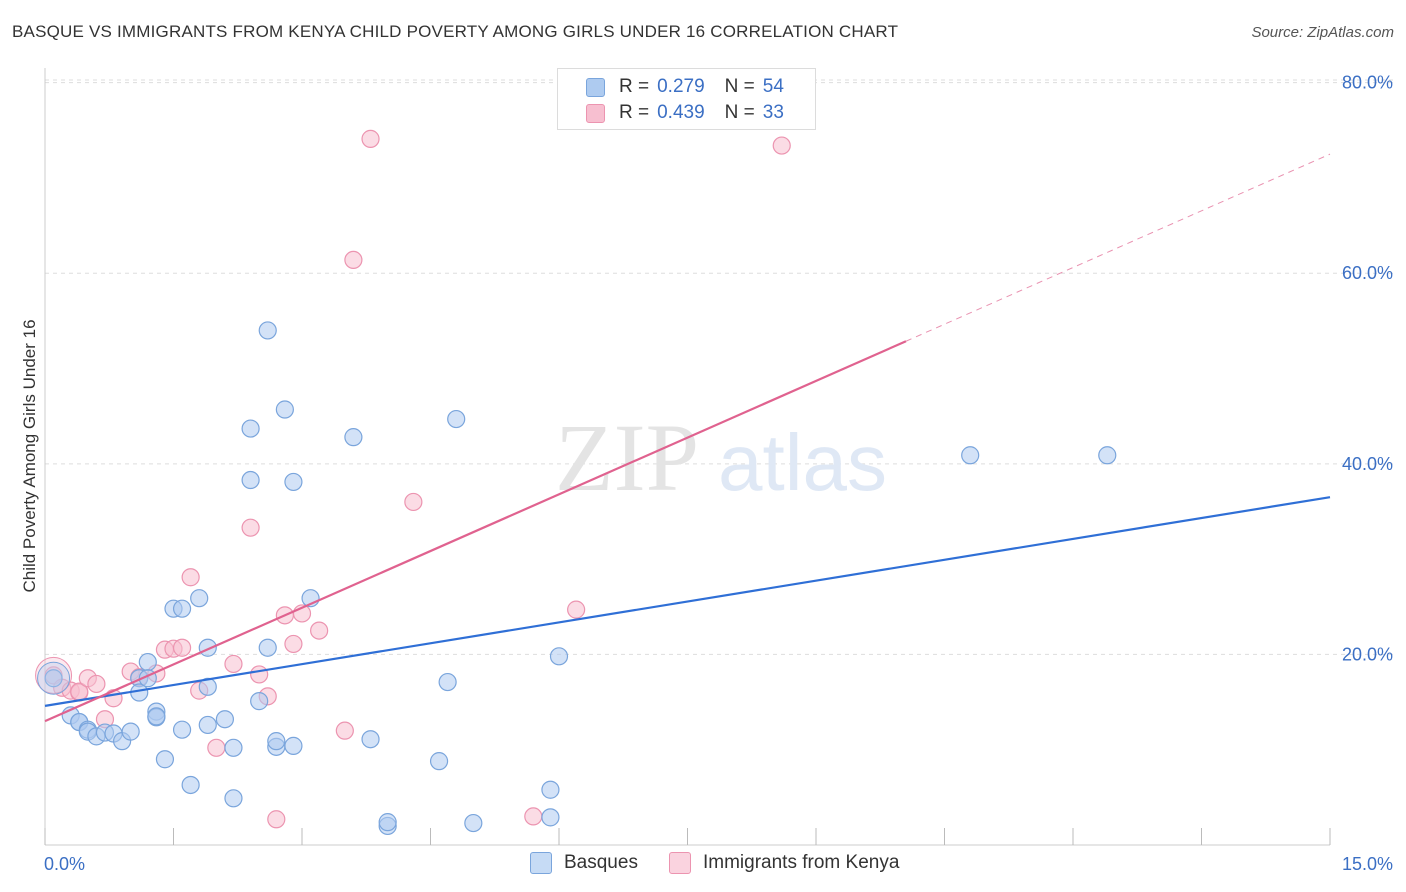  I want to click on legend-r-value: 0.279, so click(681, 86).